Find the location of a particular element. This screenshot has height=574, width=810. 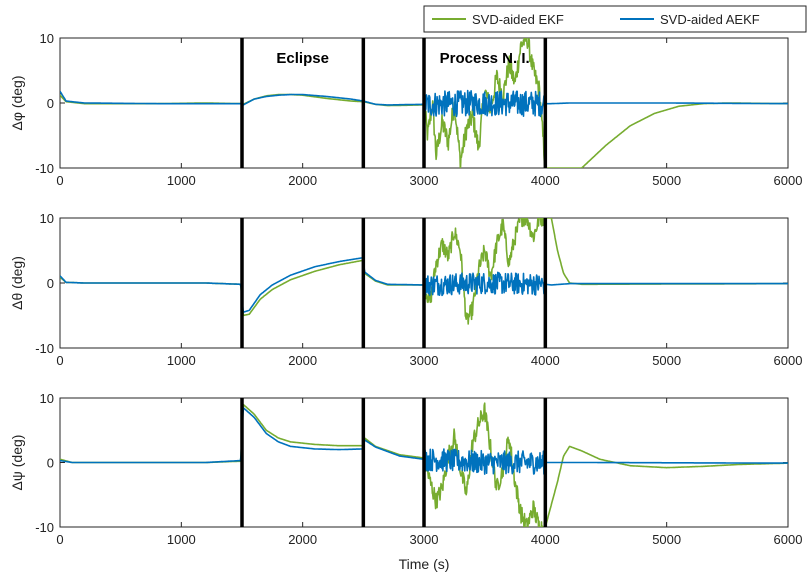

phase-annotation: Eclipse is located at coordinates (302, 58).